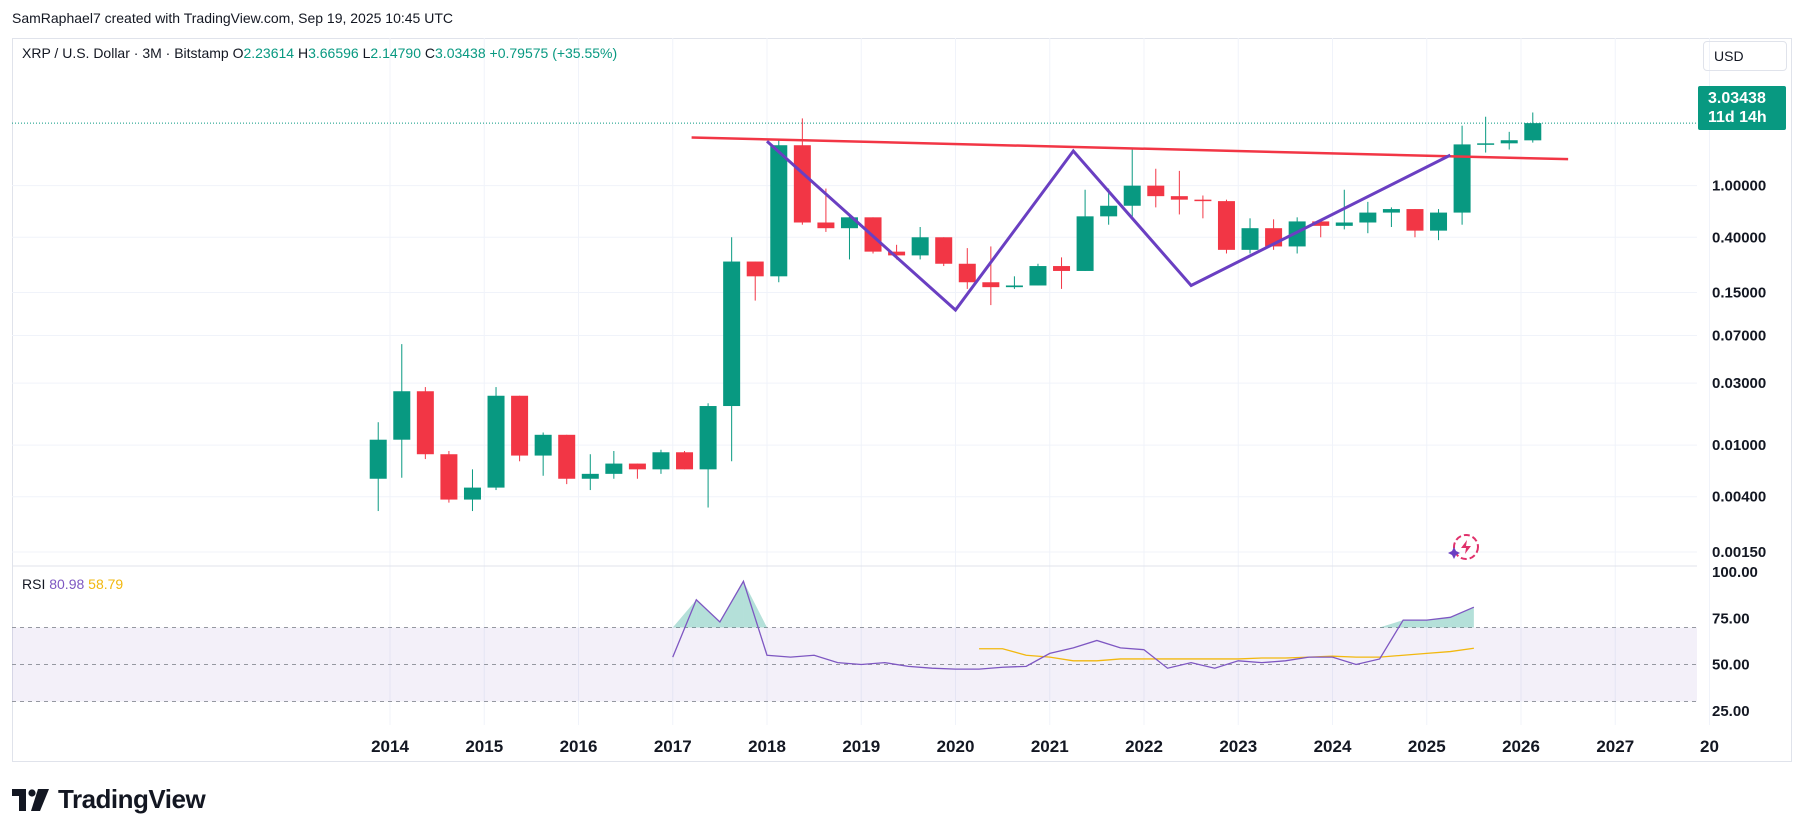 The width and height of the screenshot is (1805, 840). Describe the element at coordinates (956, 746) in the screenshot. I see `x-tick-label: 2020` at that location.